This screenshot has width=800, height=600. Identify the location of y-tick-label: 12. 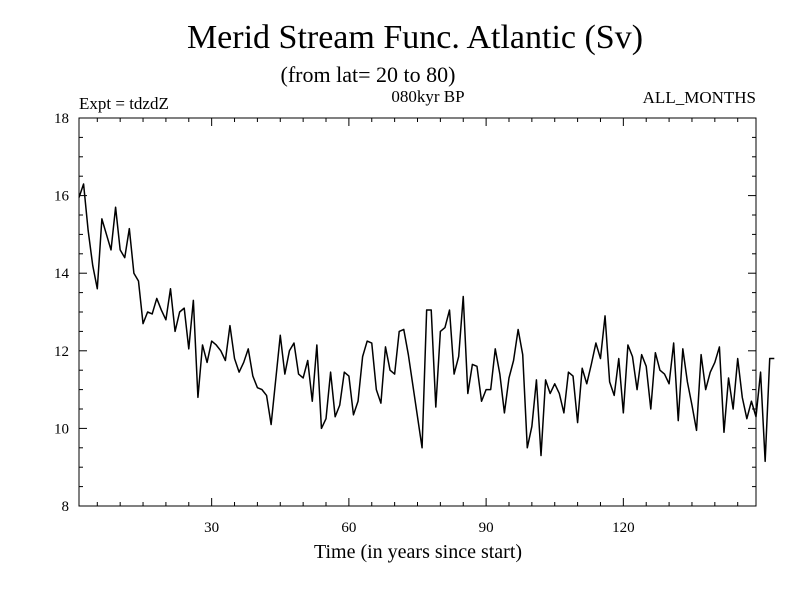
(61, 352).